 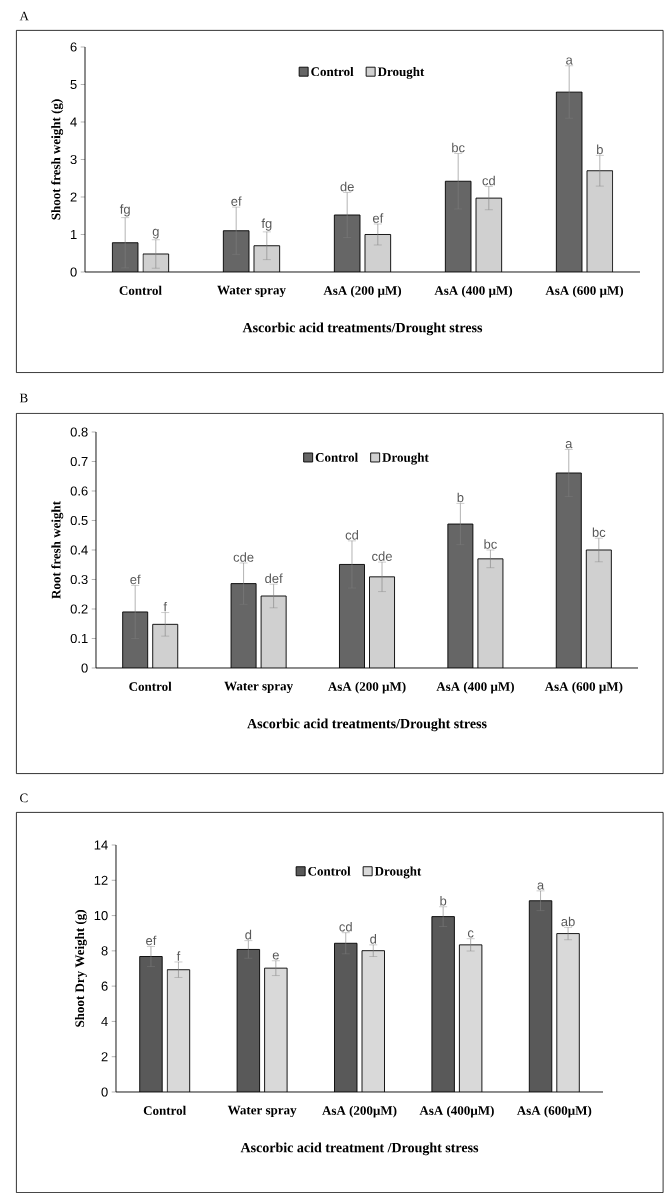 I want to click on y-tick-label: 0.6, so click(x=79, y=491).